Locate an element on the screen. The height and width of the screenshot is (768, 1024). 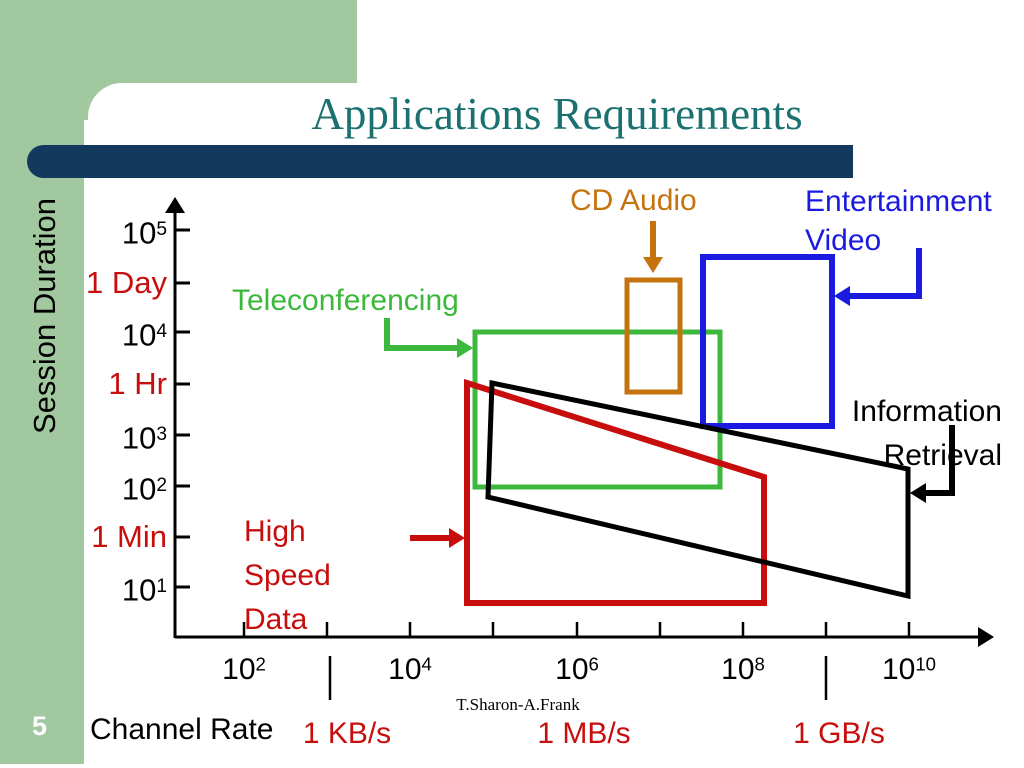
attribution: T.Sharon-A.Frank is located at coordinates (518, 704).